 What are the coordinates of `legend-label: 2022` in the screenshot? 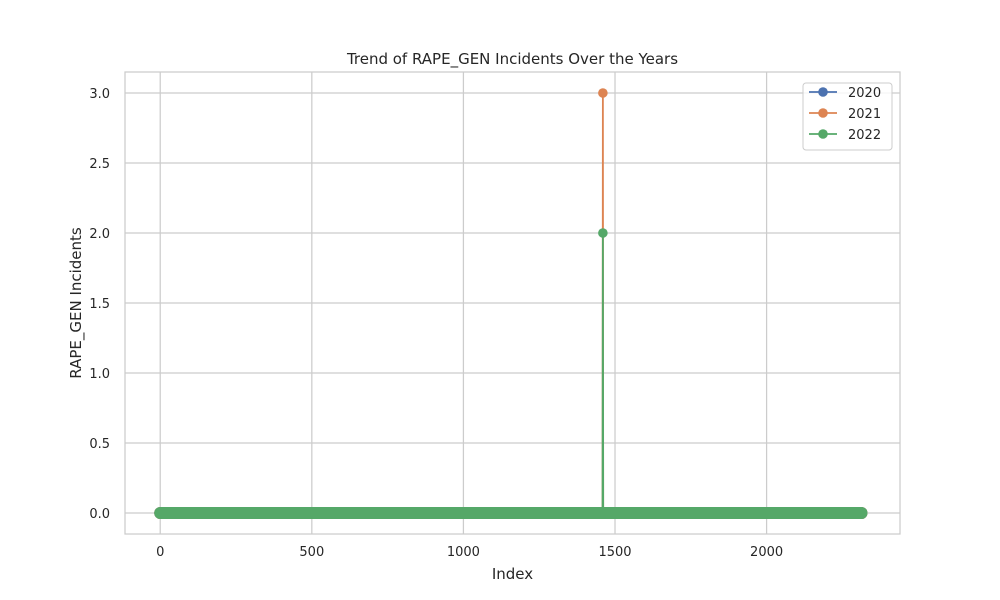 It's located at (864, 135).